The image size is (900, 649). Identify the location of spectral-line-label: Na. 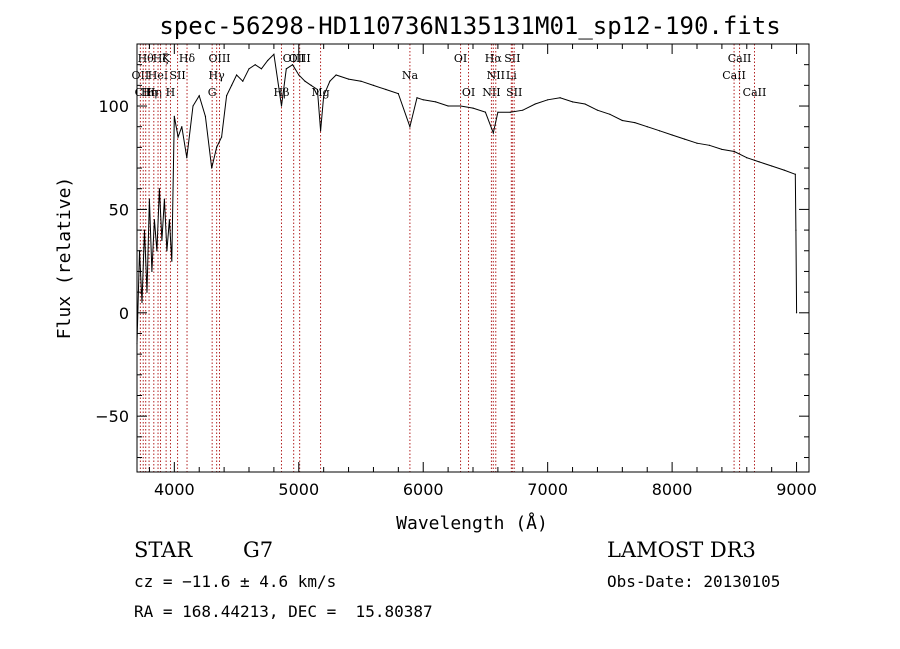
(410, 75).